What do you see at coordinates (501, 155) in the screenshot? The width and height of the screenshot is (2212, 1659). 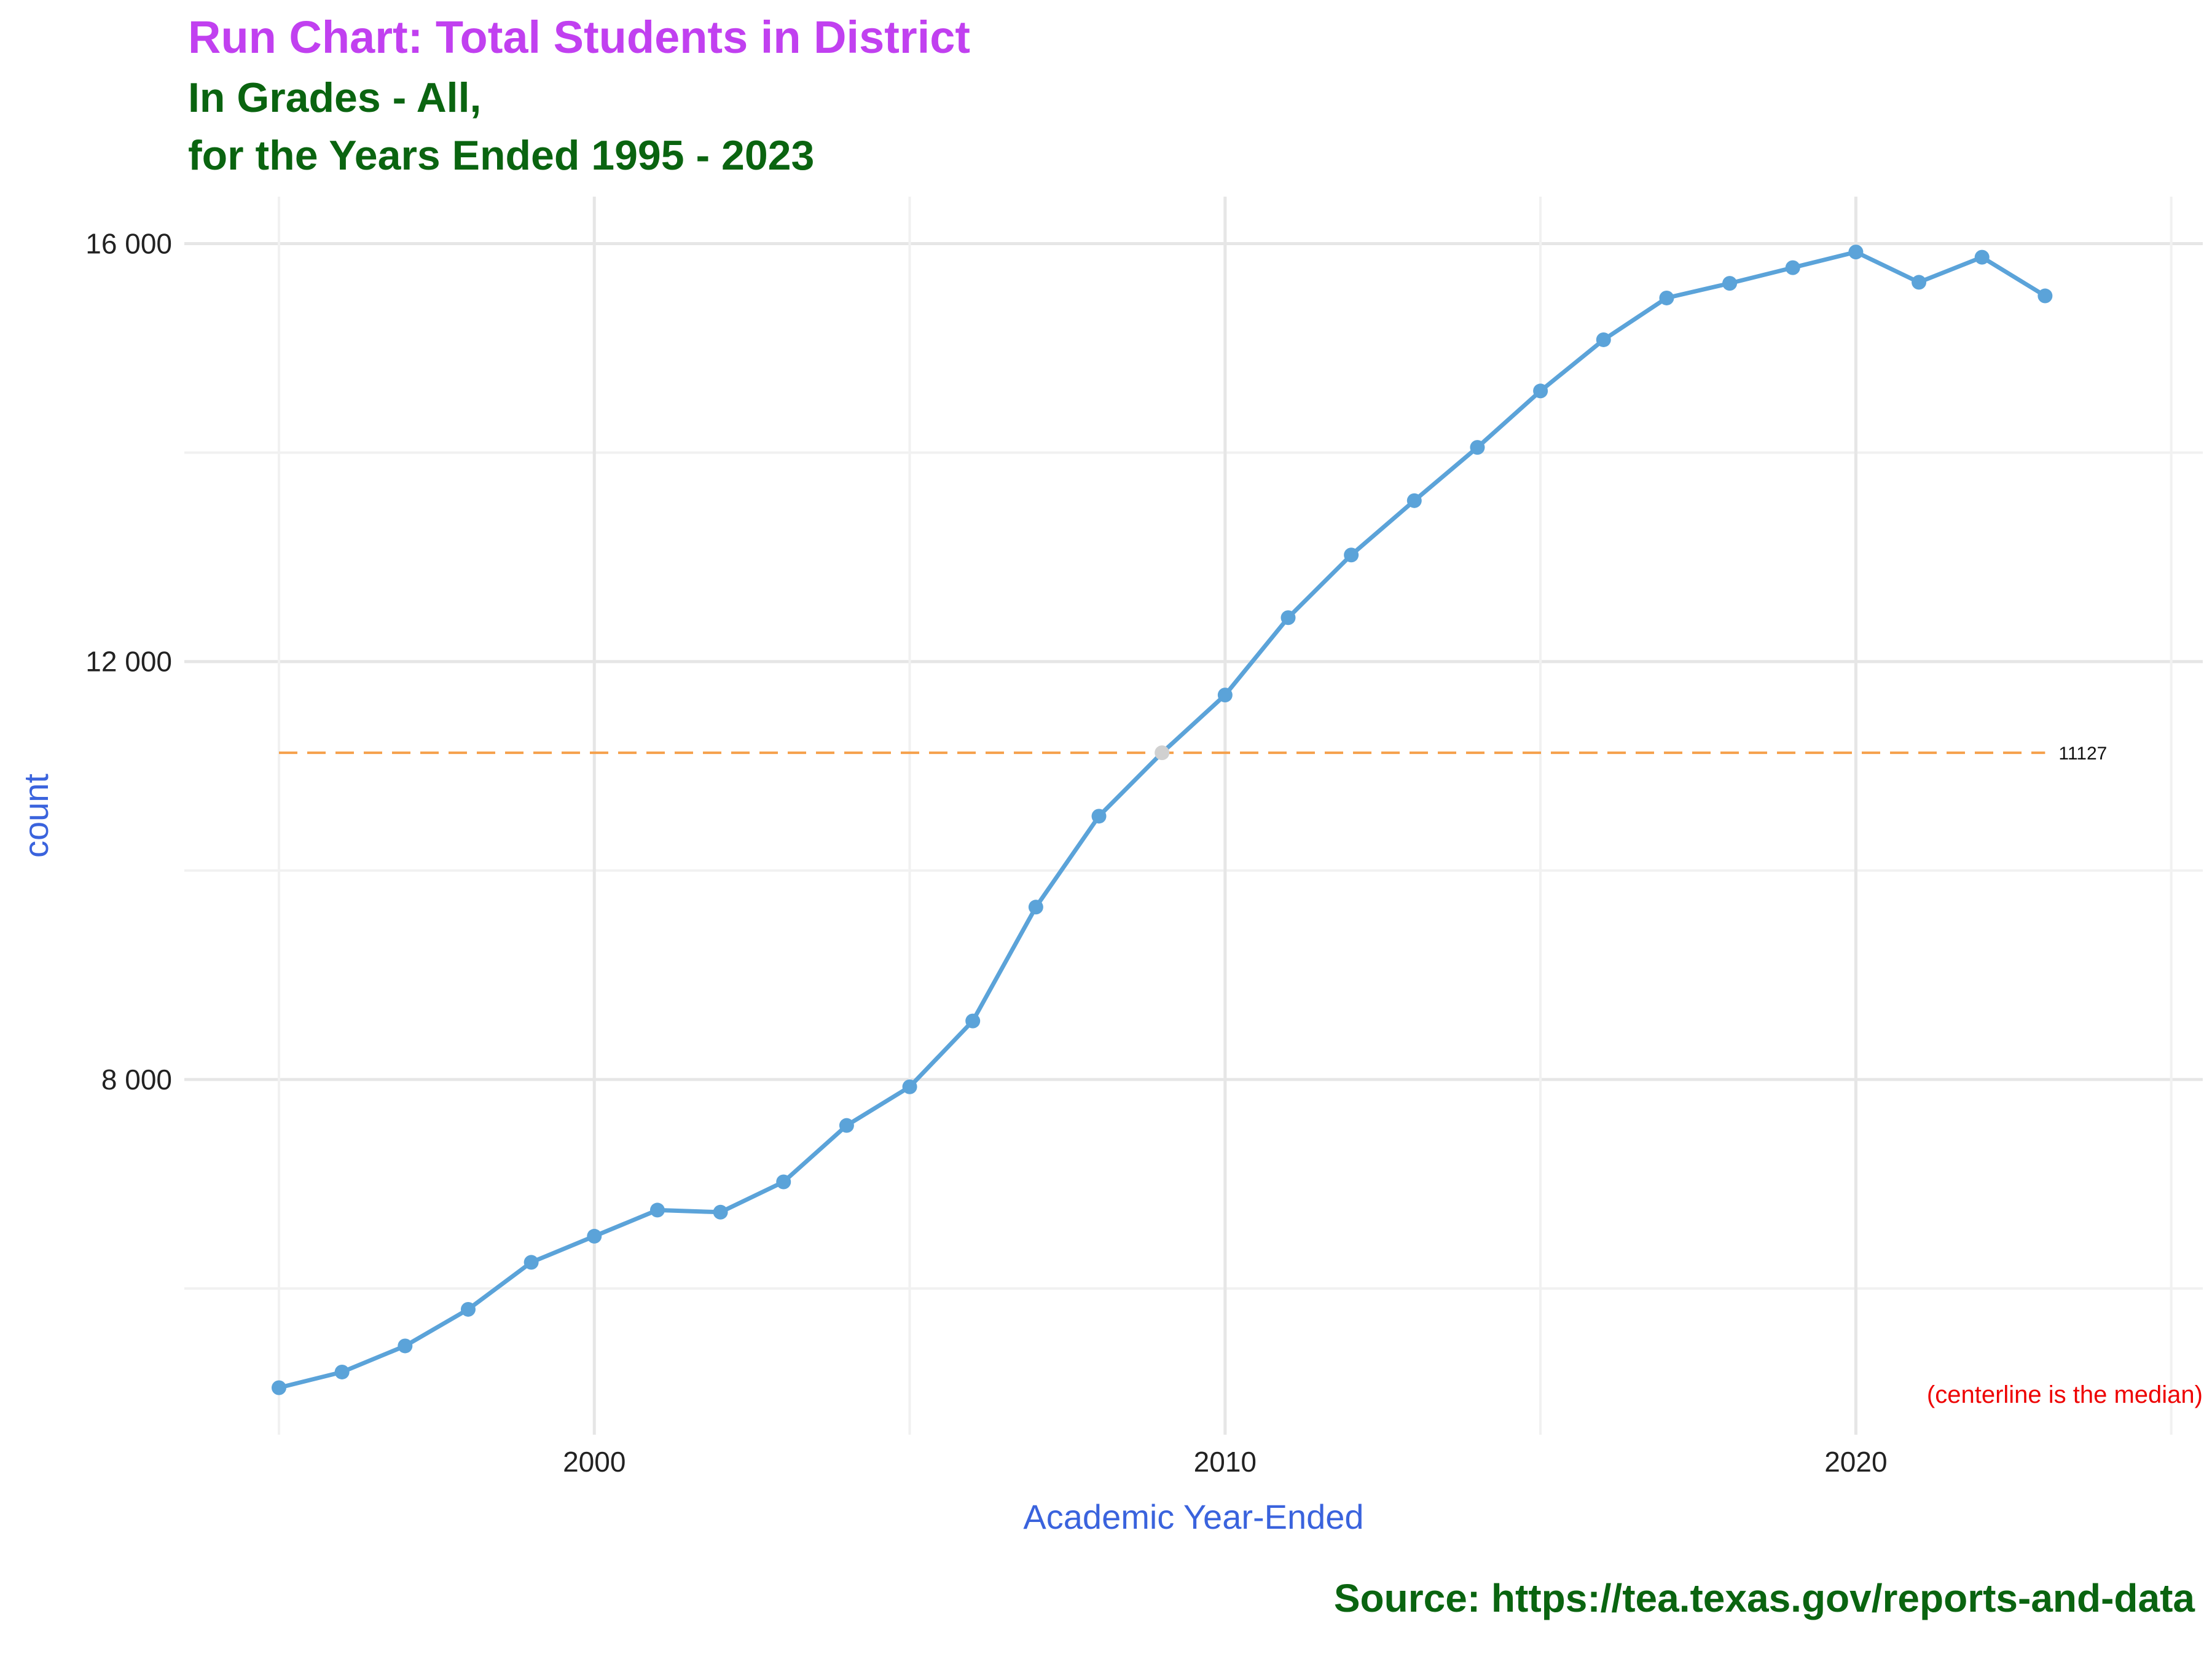 I see `subtitle-line-2: for the Years Ended 1995 - 2023` at bounding box center [501, 155].